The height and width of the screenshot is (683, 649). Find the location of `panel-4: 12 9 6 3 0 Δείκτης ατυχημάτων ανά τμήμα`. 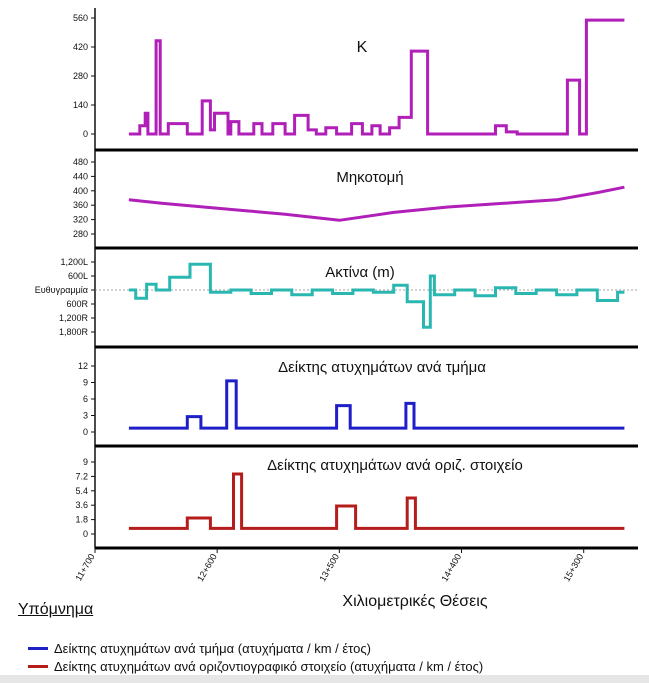

panel-4: 12 9 6 3 0 Δείκτης ατυχημάτων ανά τμήμα is located at coordinates (358, 397).